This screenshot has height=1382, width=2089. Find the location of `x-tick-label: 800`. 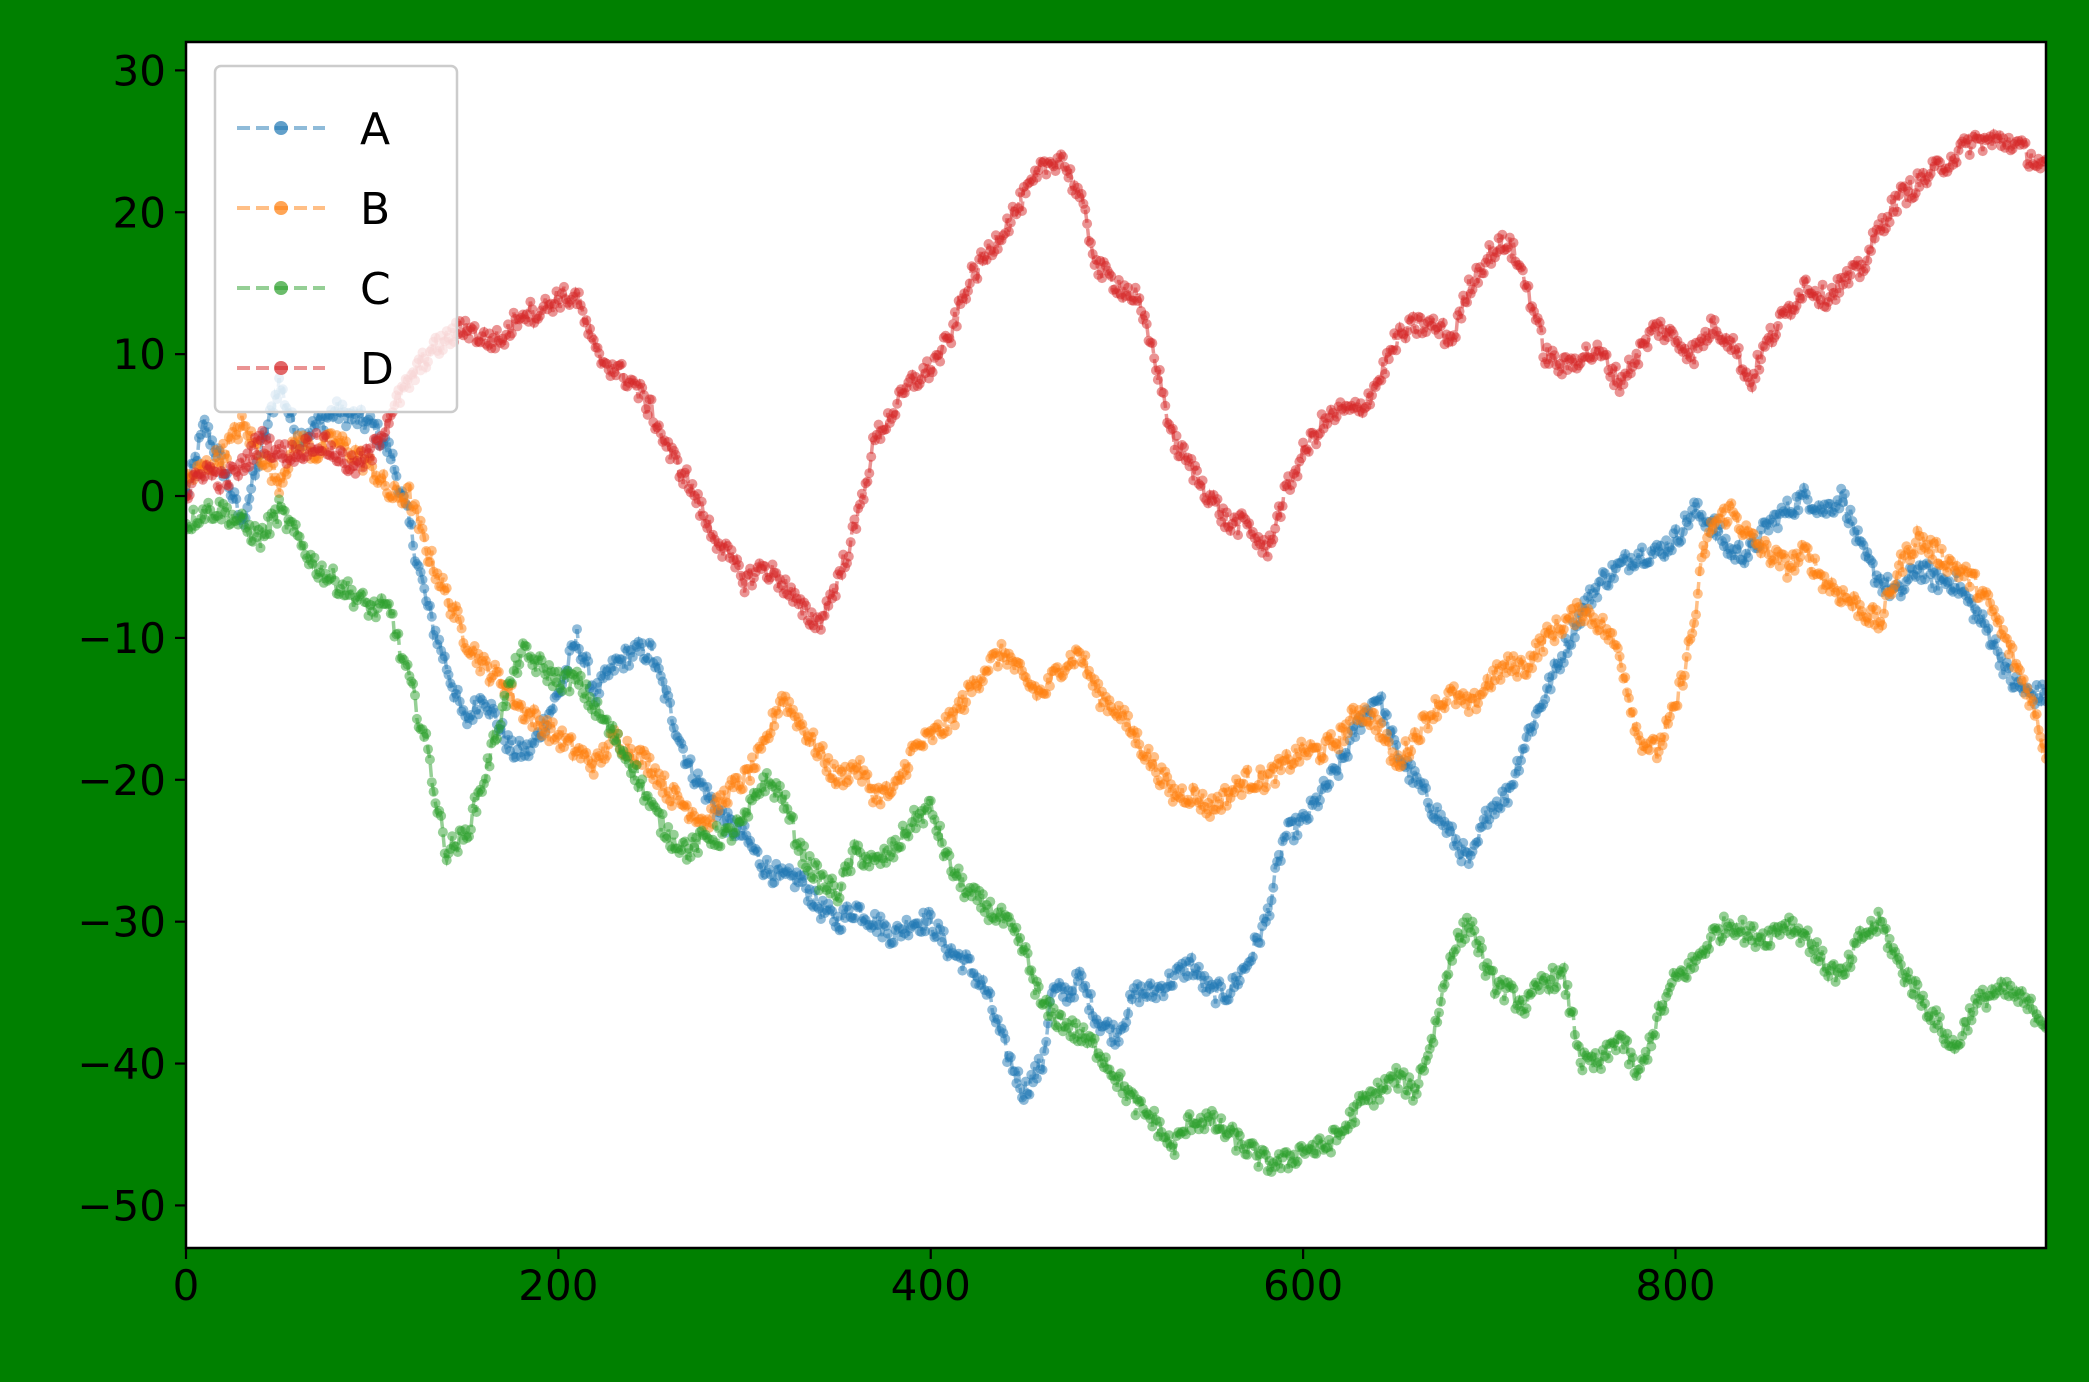

x-tick-label: 800 is located at coordinates (1675, 1285).